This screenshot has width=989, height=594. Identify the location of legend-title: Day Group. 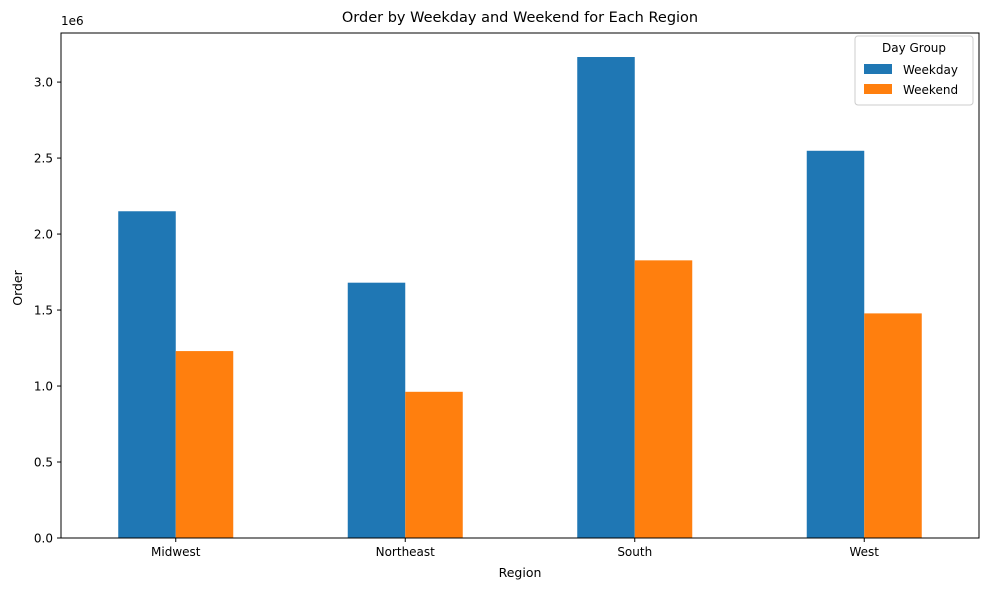
(914, 48).